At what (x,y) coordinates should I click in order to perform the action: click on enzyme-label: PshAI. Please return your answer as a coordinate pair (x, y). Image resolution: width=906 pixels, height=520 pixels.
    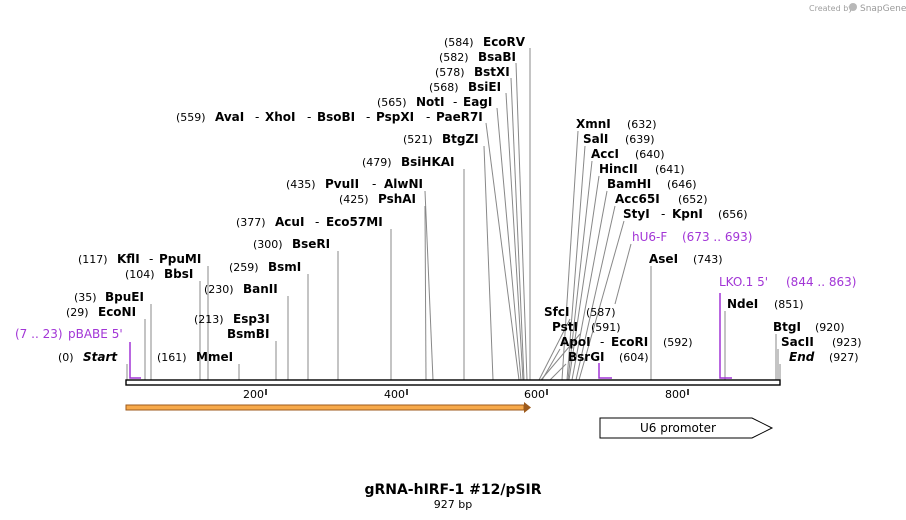
    Looking at the image, I should click on (397, 199).